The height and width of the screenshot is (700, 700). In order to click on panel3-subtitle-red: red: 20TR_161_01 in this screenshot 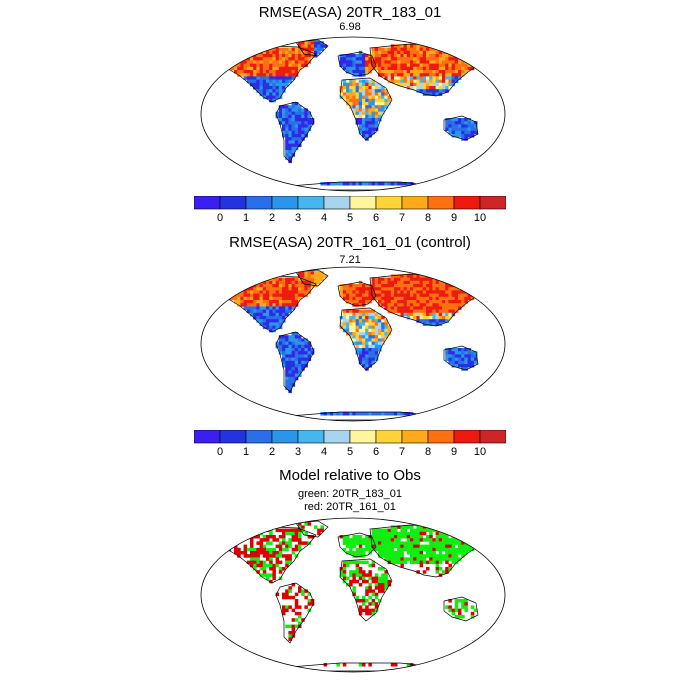, I will do `click(350, 507)`.